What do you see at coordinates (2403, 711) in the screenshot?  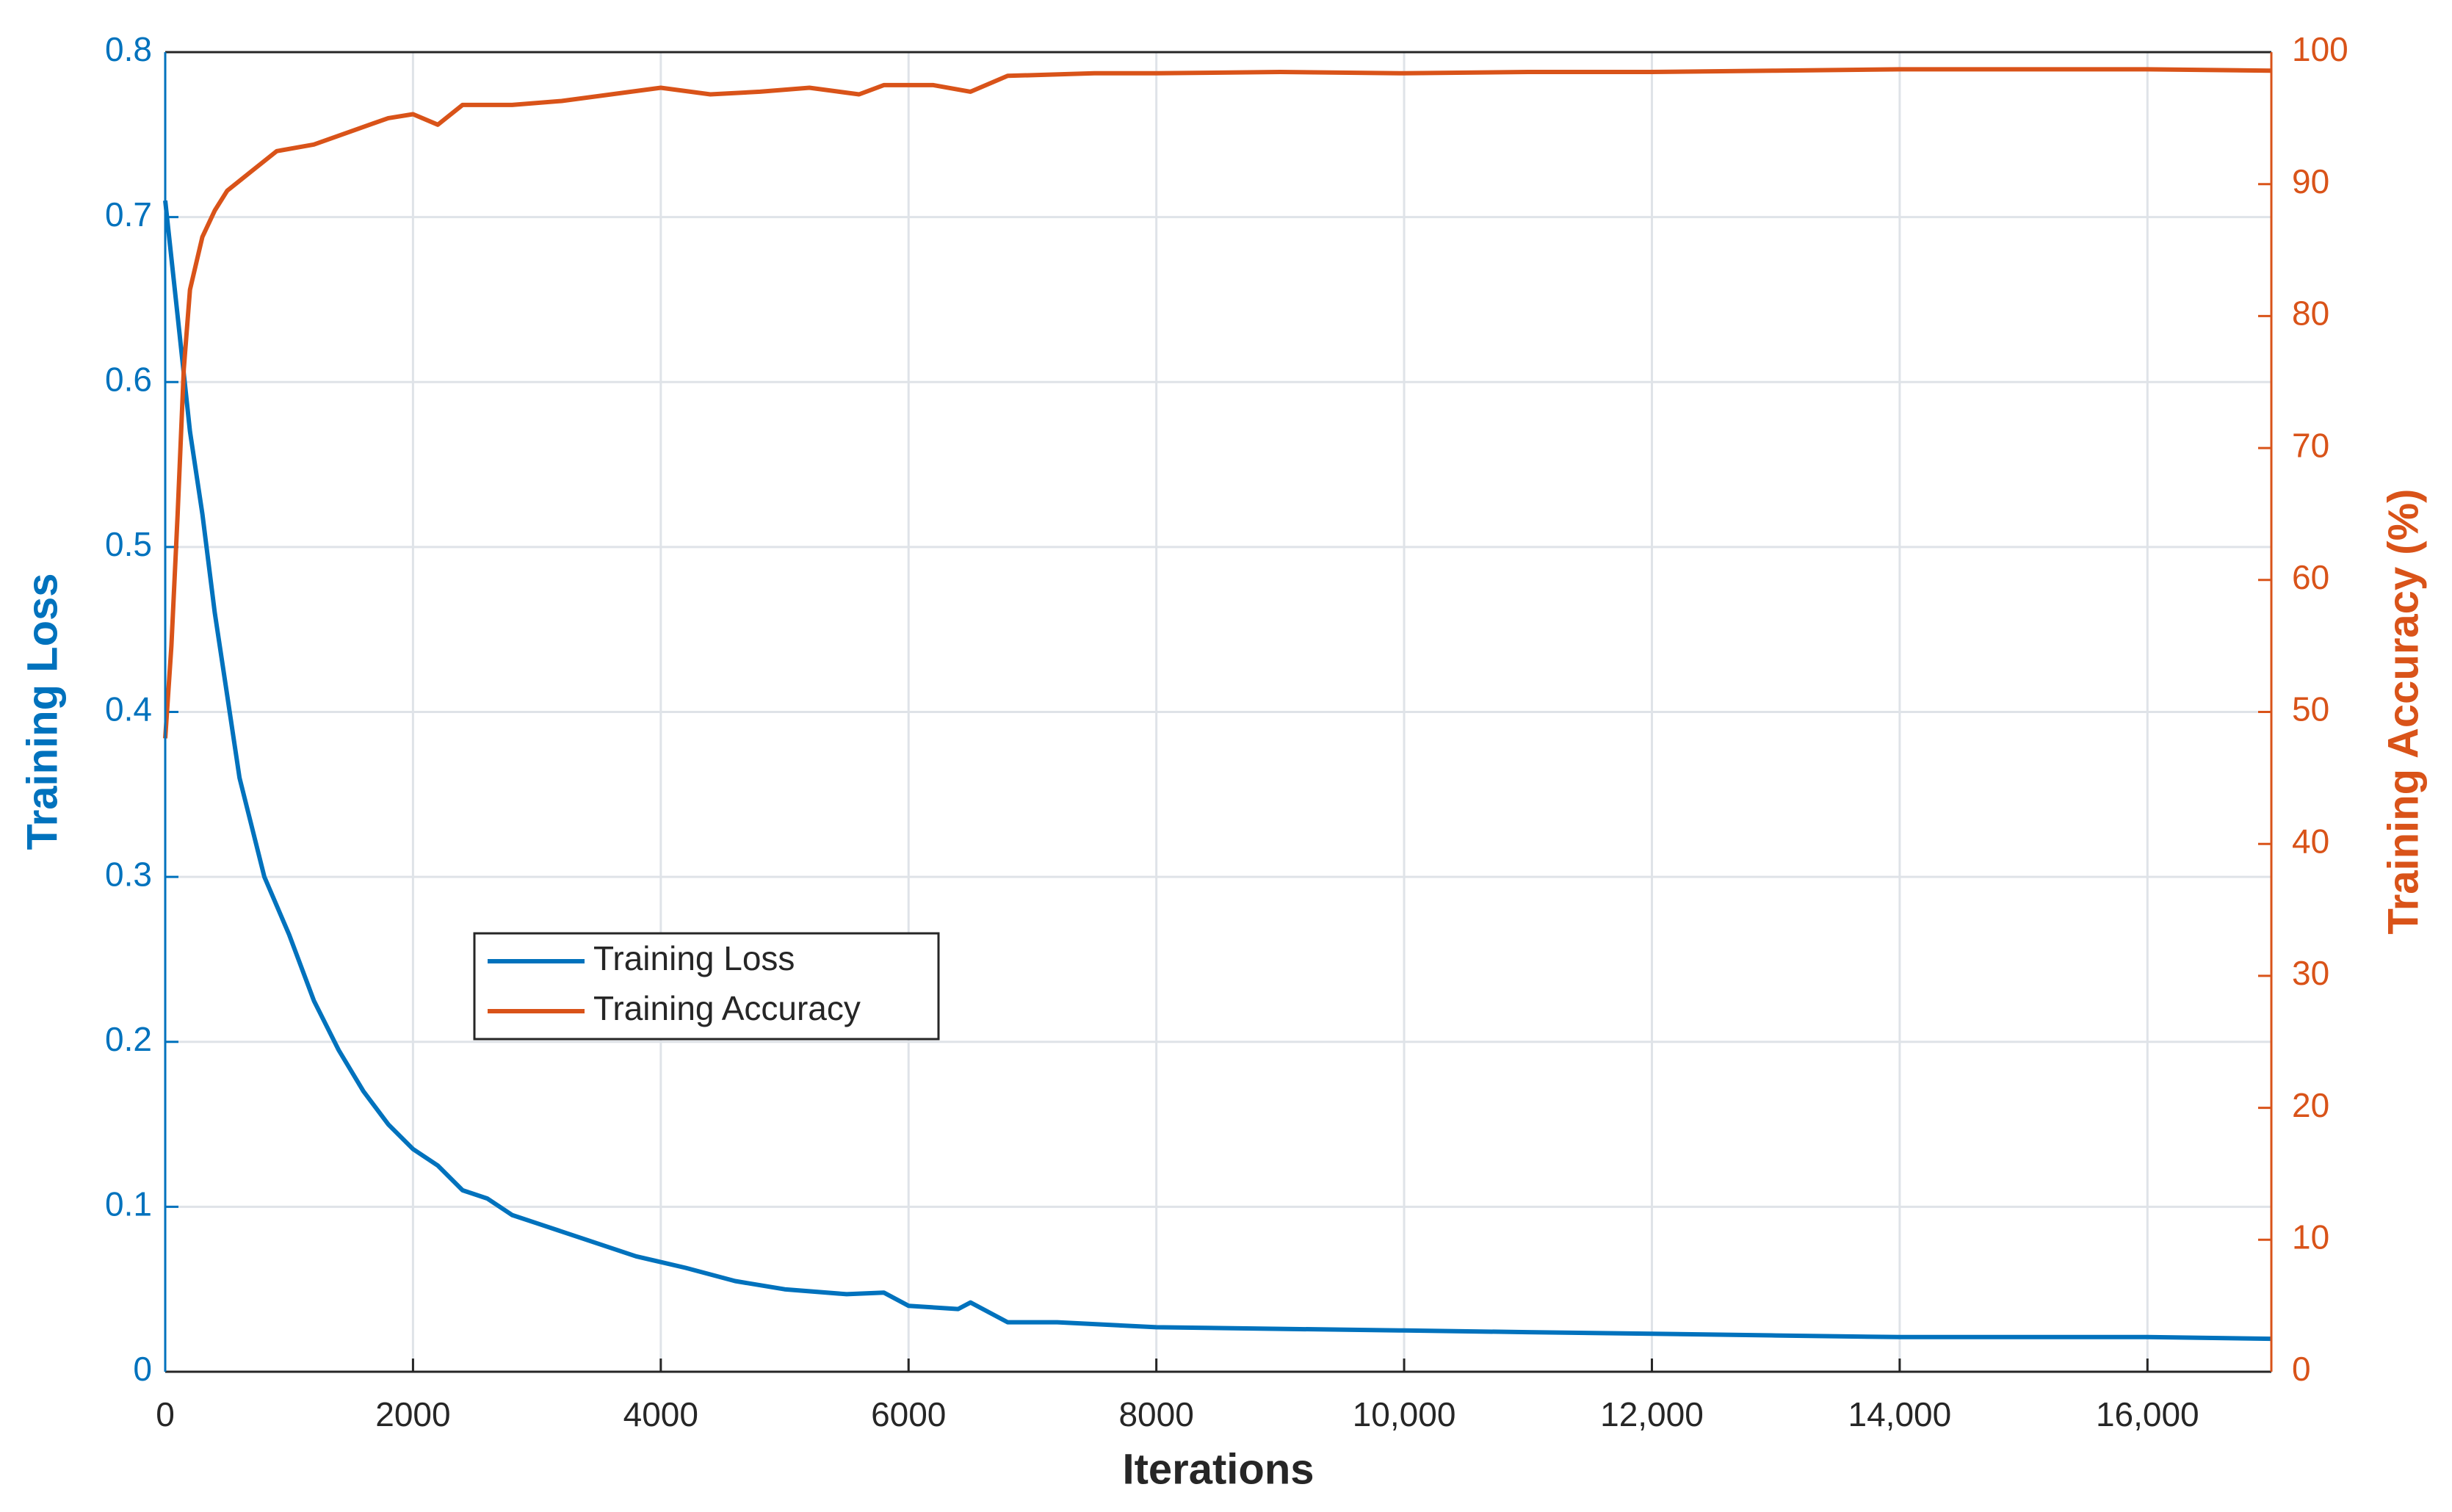 I see `y2-axis-label: Training Accuracy (%)` at bounding box center [2403, 711].